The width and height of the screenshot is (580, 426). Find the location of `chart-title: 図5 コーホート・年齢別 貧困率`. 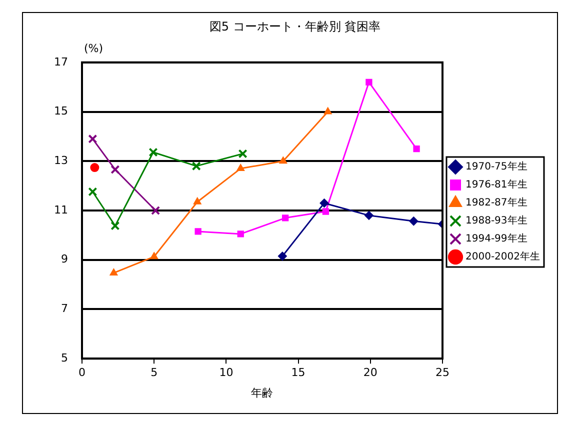

chart-title: 図5 コーホート・年齢別 貧困率 is located at coordinates (295, 26).